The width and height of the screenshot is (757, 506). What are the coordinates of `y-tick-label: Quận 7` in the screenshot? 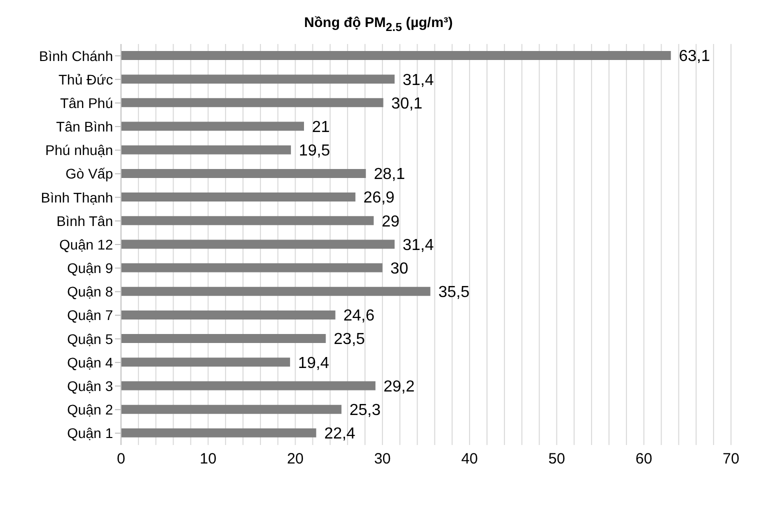 It's located at (90, 315).